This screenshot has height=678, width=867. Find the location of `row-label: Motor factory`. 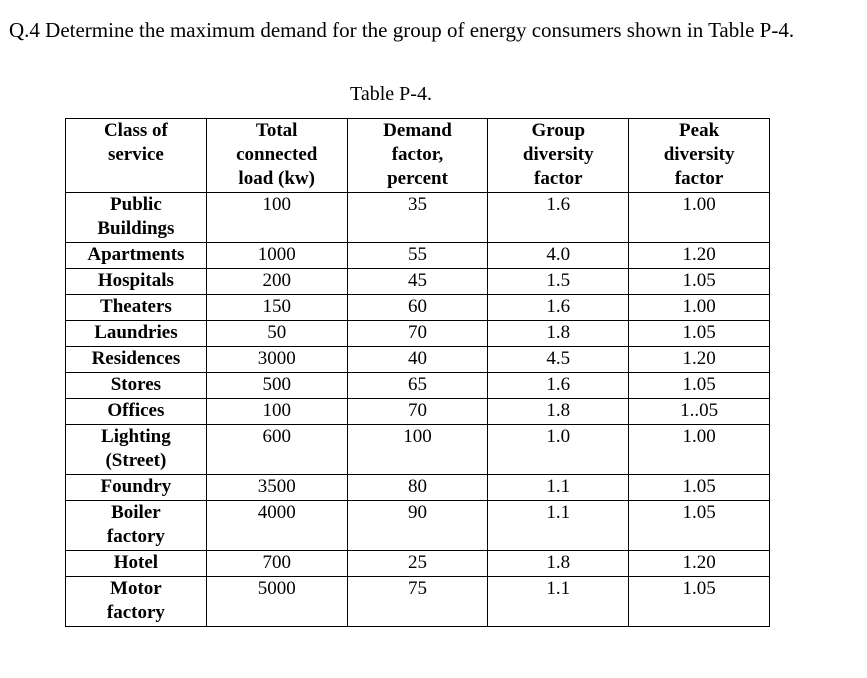

row-label: Motor factory is located at coordinates (136, 601).